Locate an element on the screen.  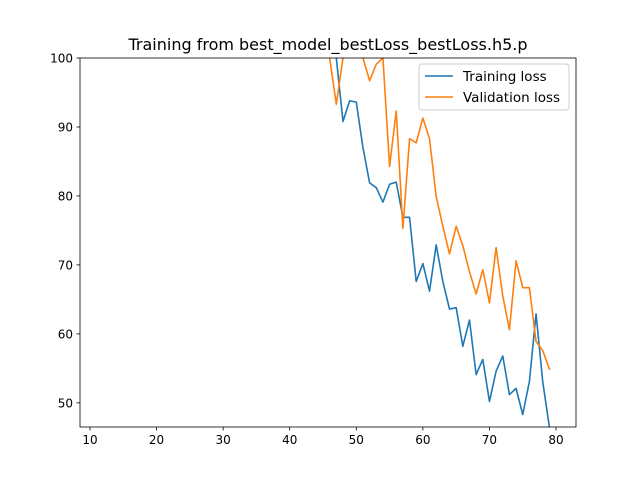
legend: Training loss Validation loss is located at coordinates (494, 87).